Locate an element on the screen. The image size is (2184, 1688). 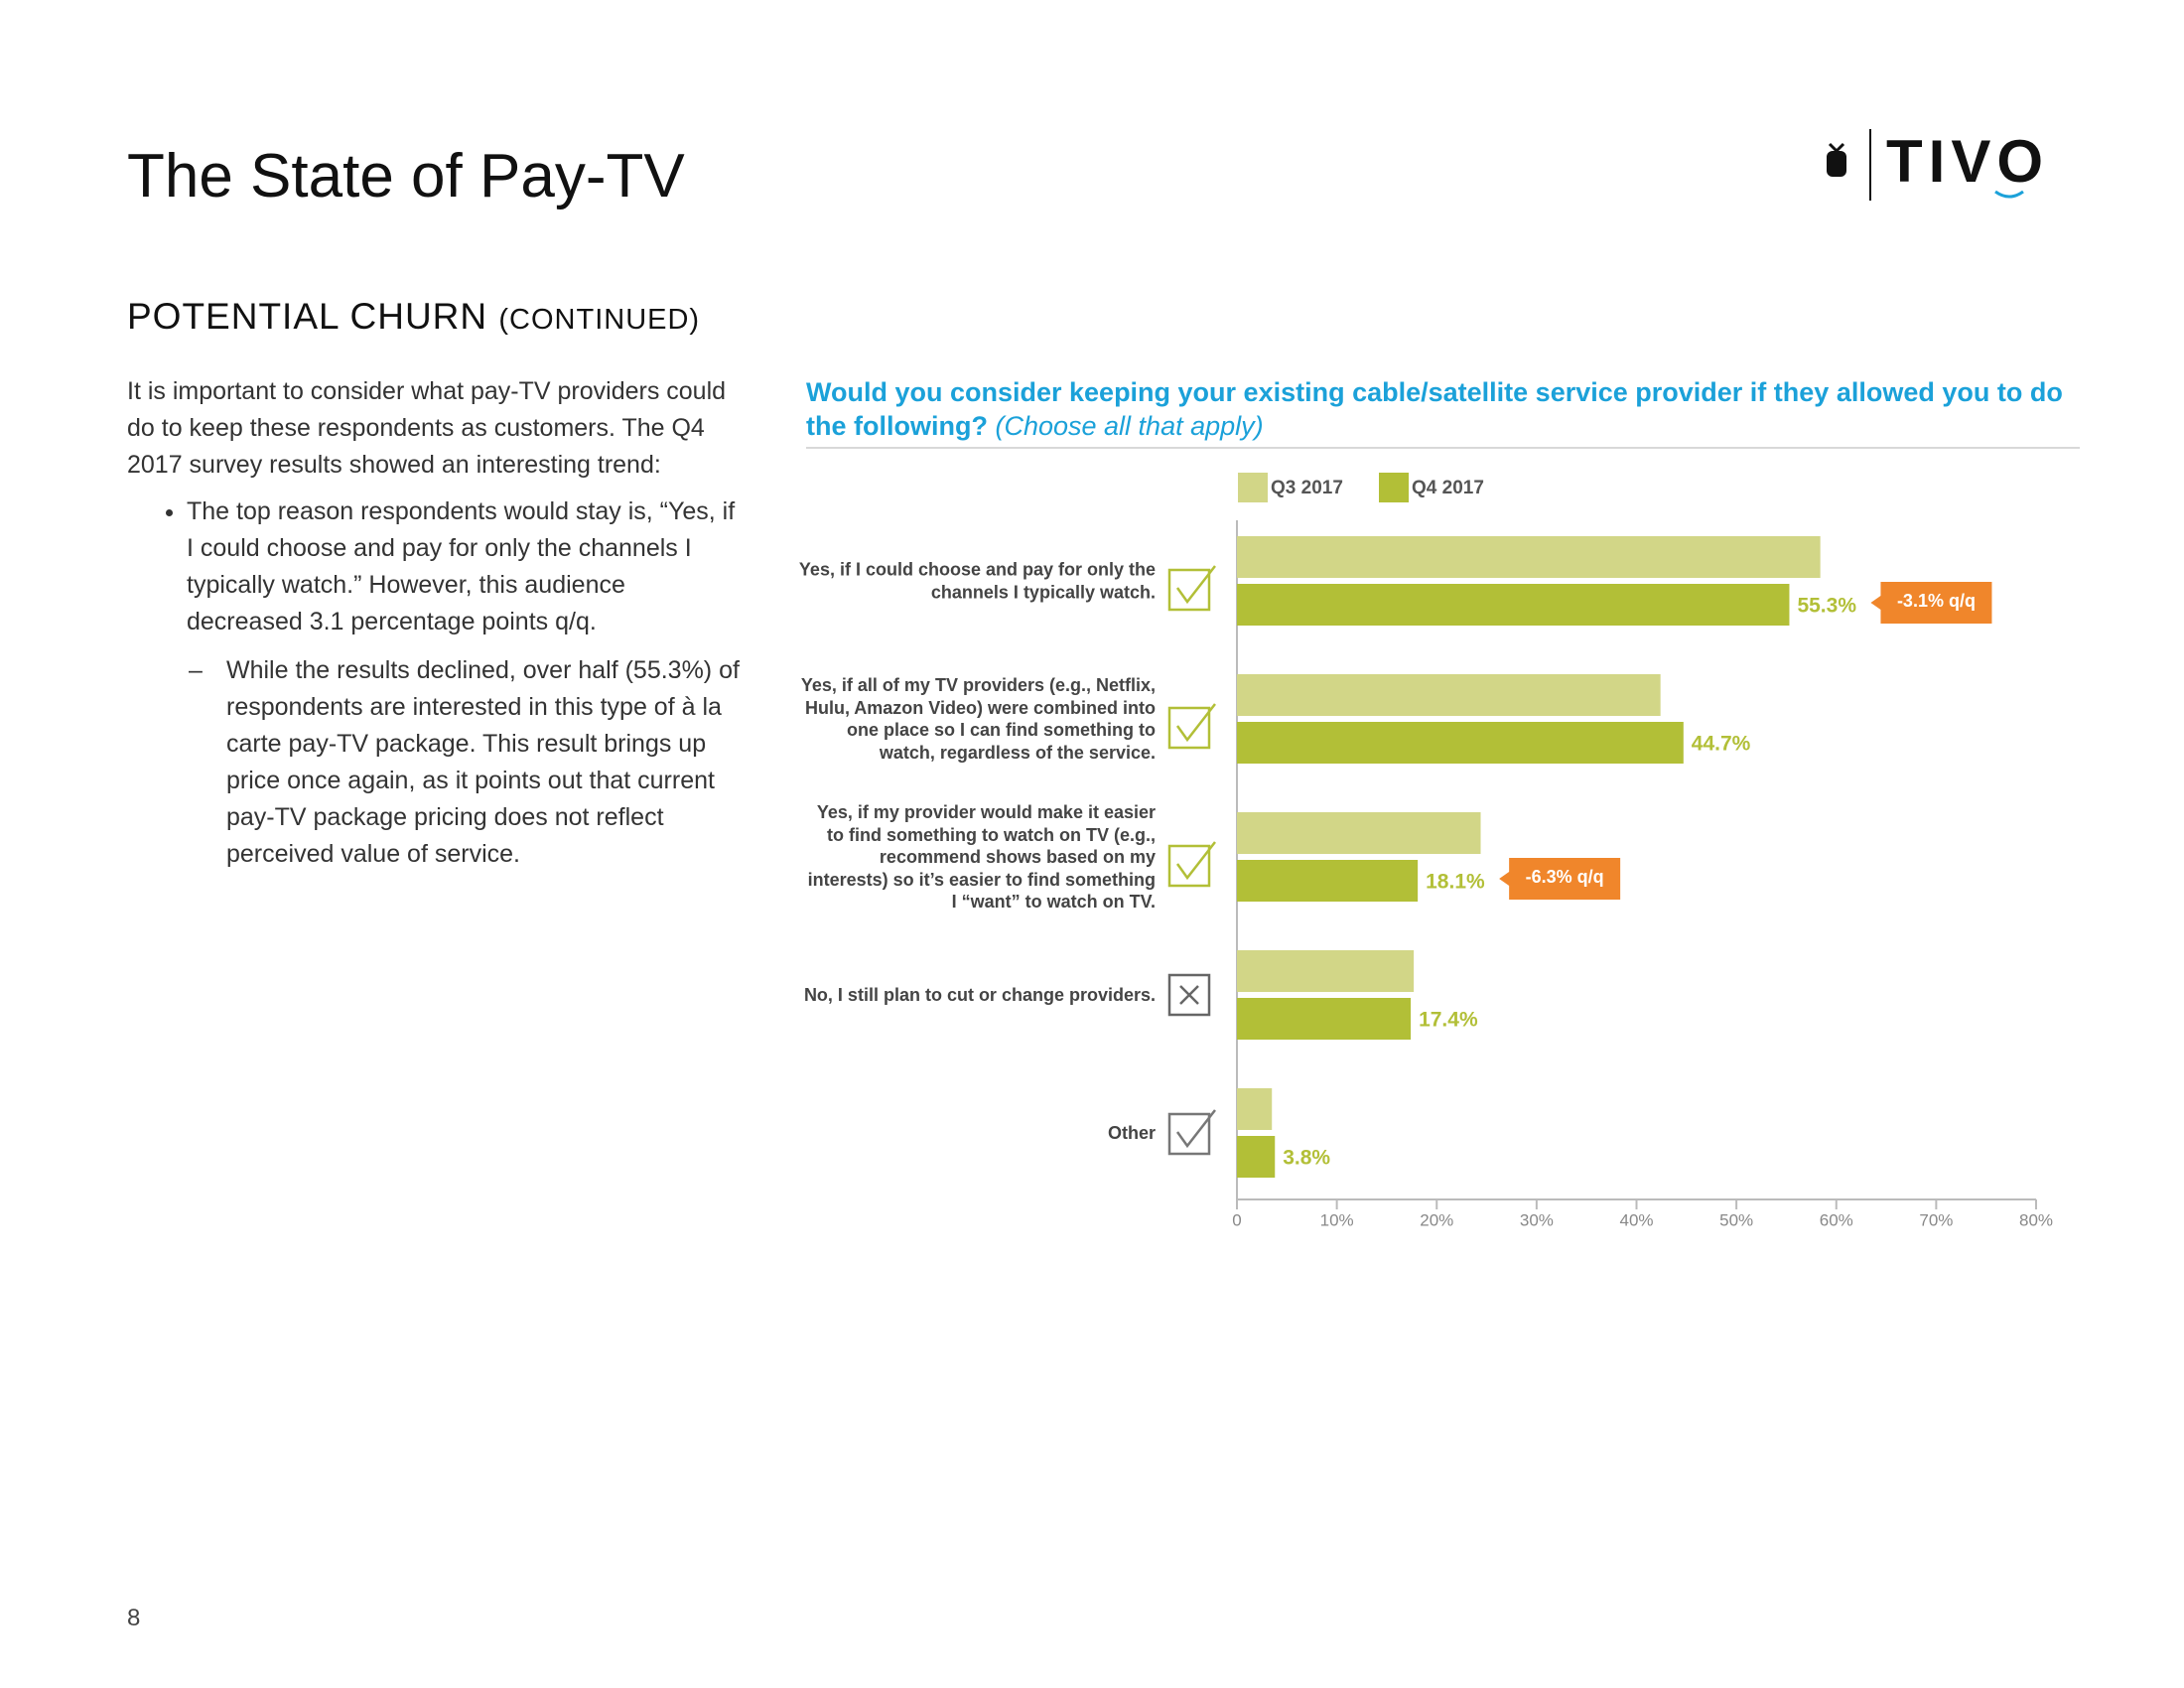
value-label: 55.3% is located at coordinates (1826, 606).